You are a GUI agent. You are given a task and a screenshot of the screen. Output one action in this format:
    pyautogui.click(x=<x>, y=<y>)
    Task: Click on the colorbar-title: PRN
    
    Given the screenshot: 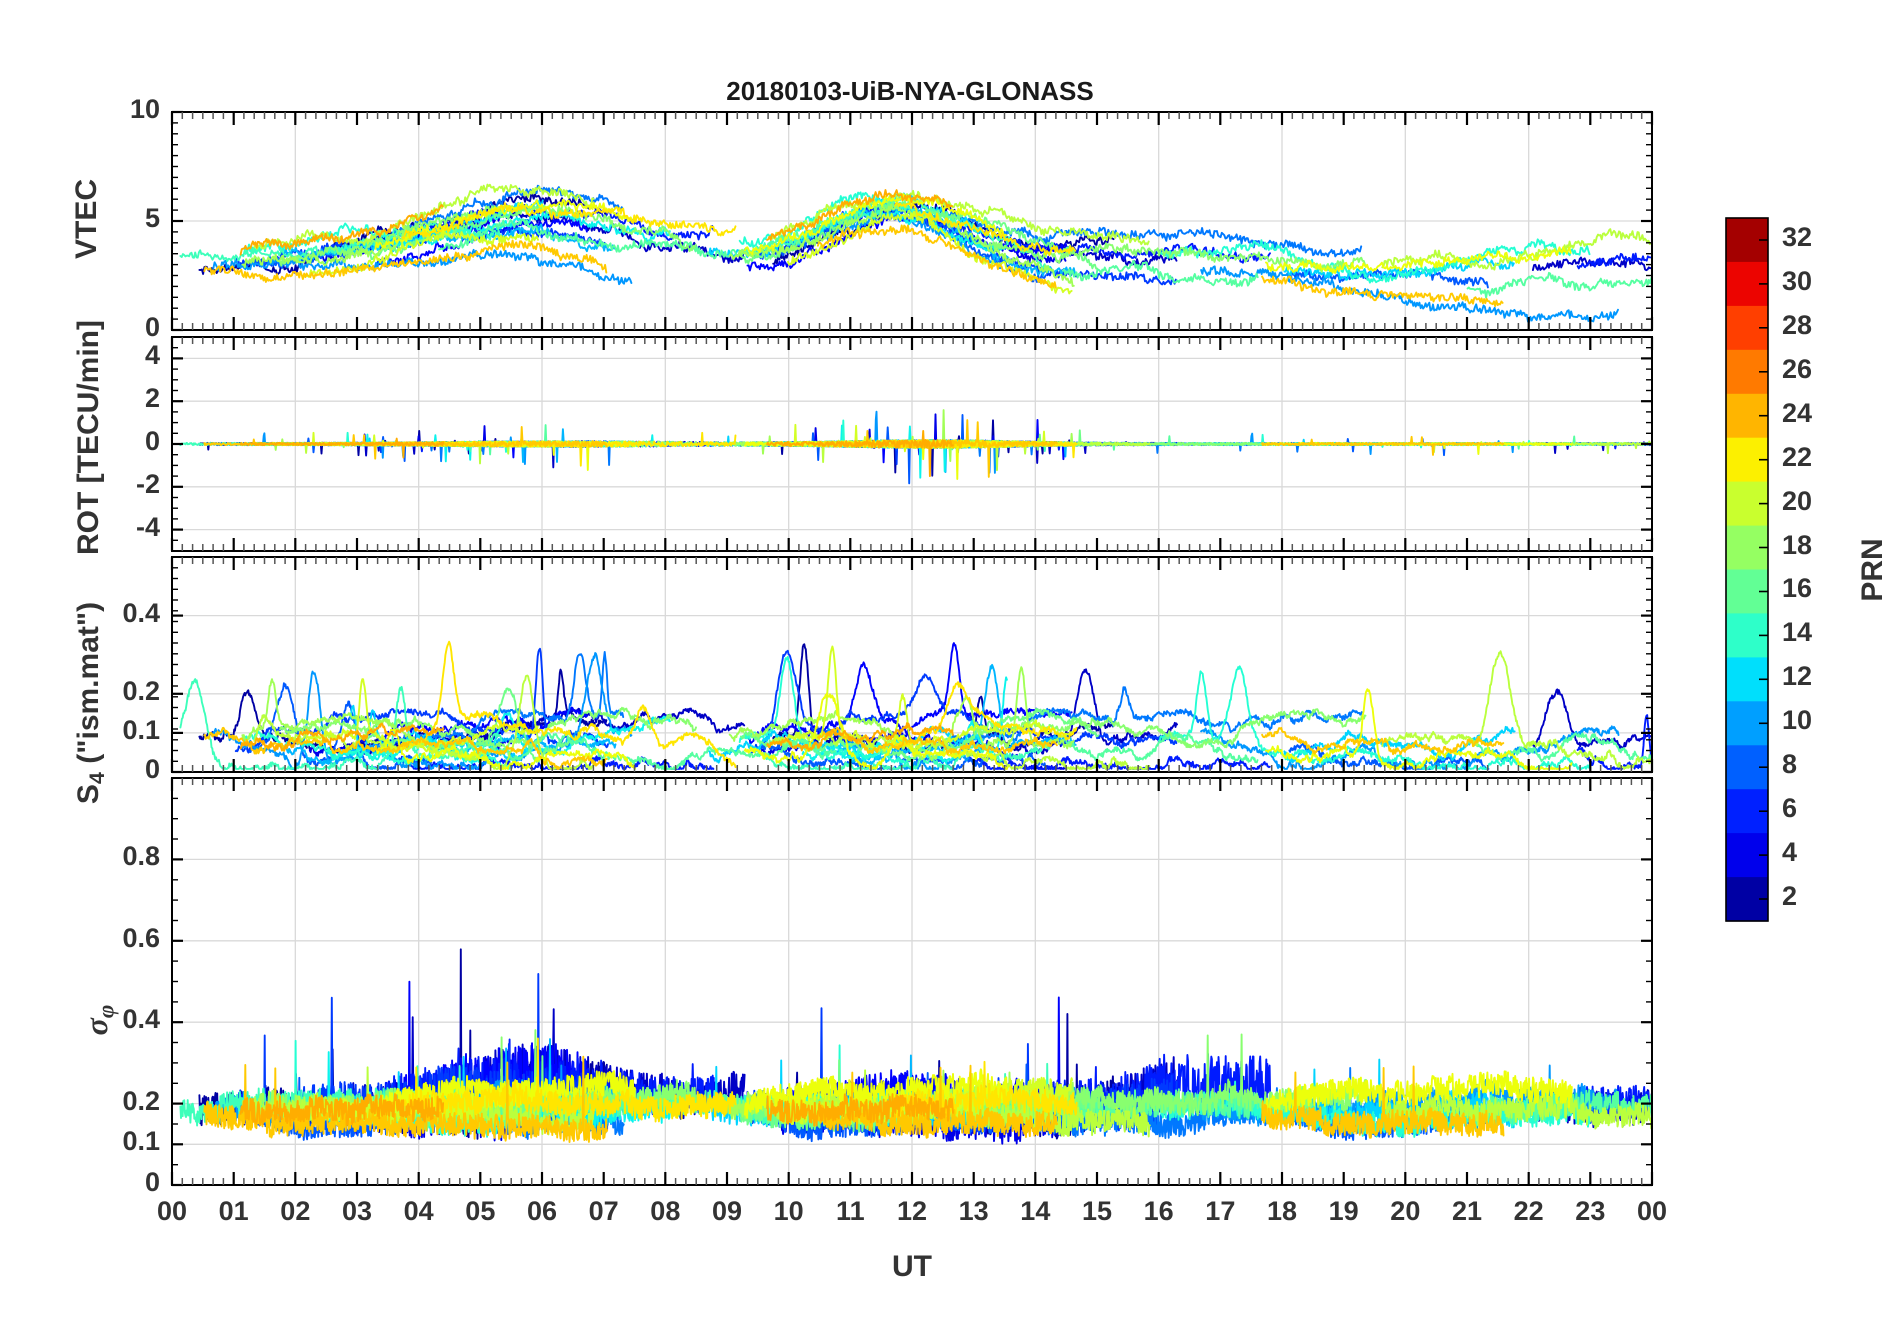 What is the action you would take?
    pyautogui.click(x=1872, y=570)
    